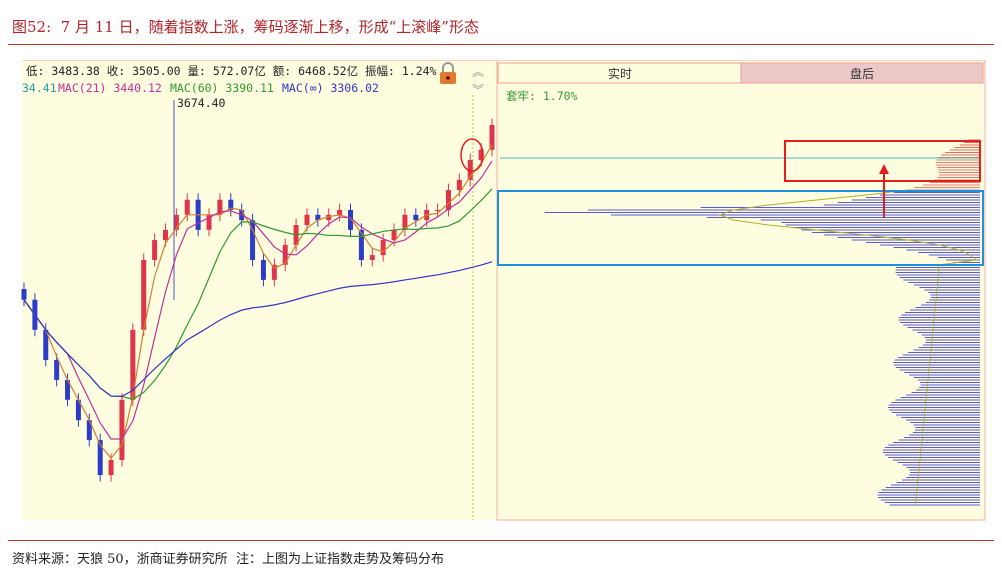 The height and width of the screenshot is (576, 1002). I want to click on peak-label: 3674.40, so click(201, 103).